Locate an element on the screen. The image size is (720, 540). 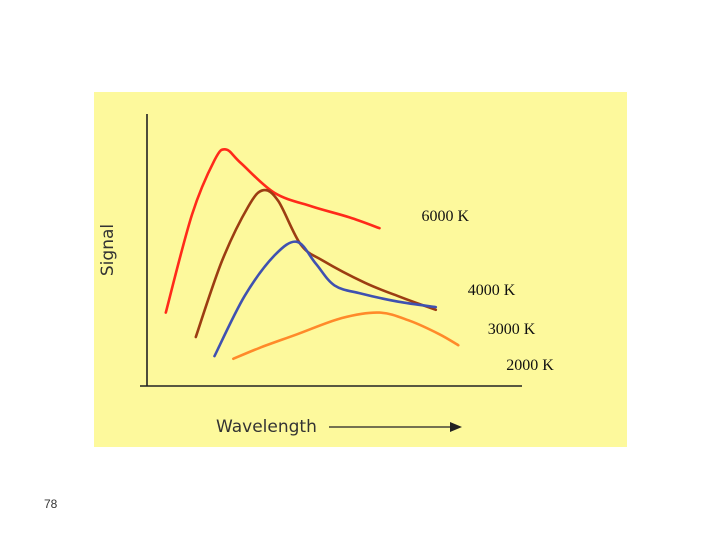
x-axis-label: Wavelength is located at coordinates (266, 427).